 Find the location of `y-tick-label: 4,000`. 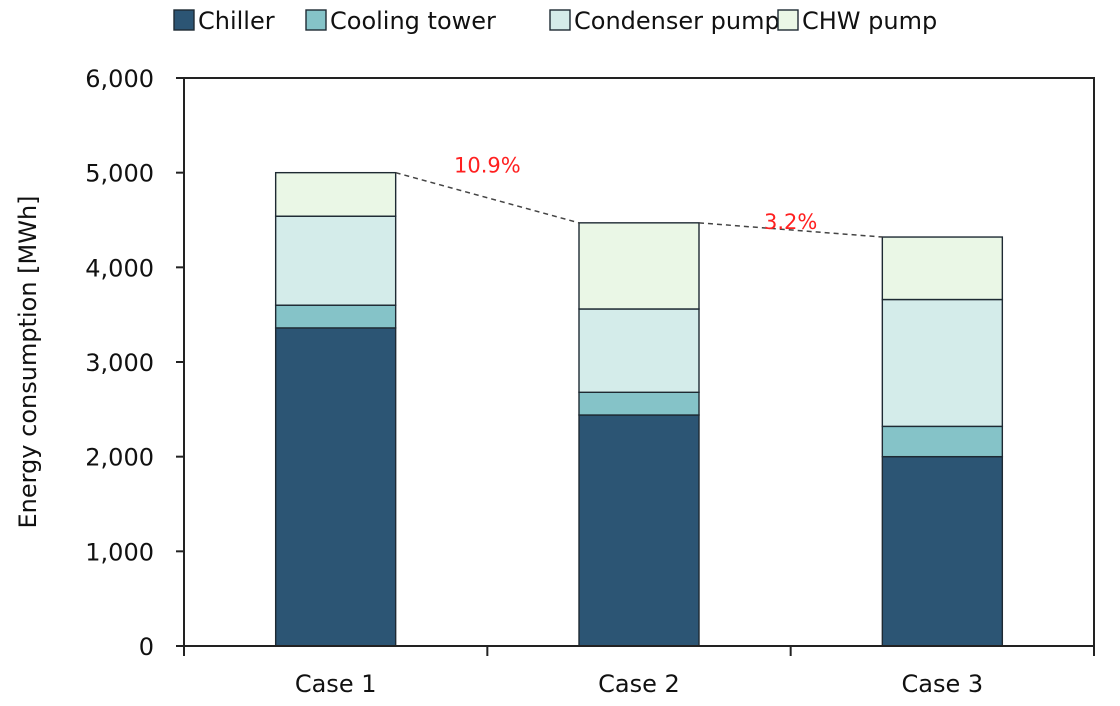

y-tick-label: 4,000 is located at coordinates (119, 268).